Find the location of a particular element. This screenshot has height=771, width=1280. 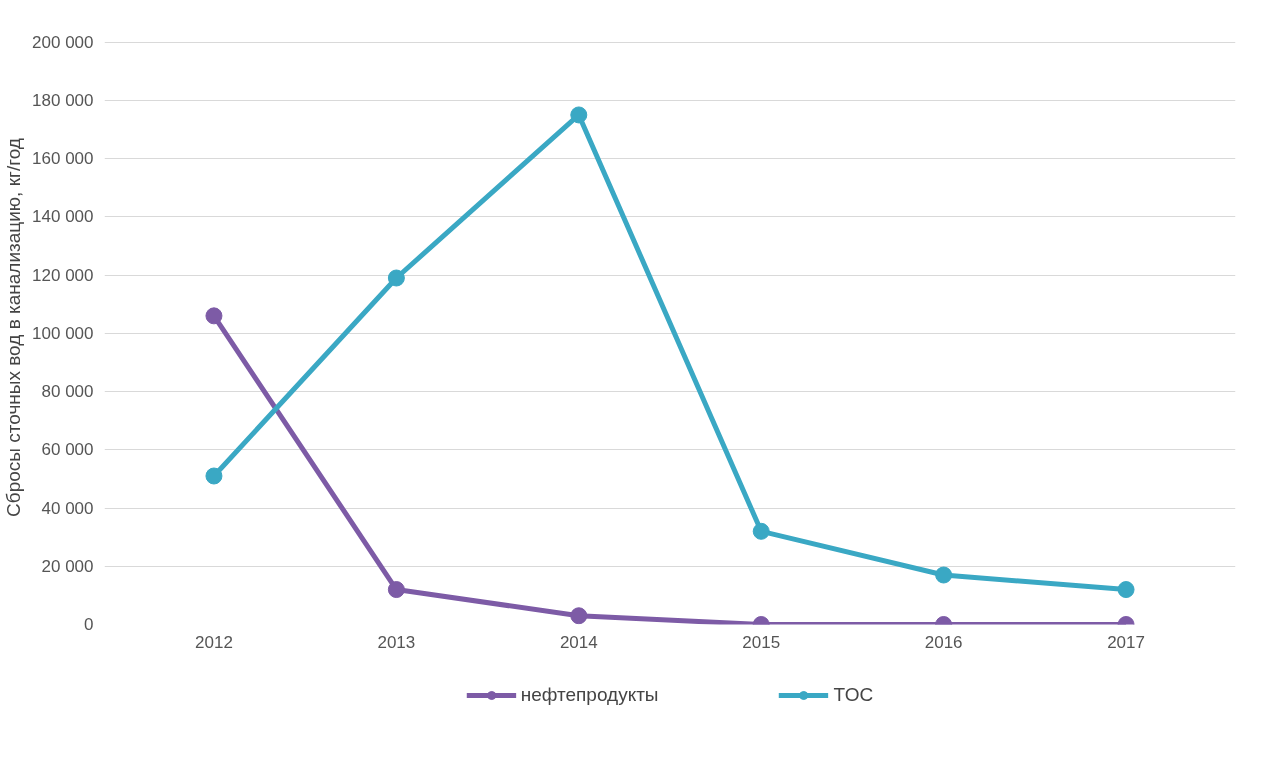

x-tick-label: 2016 is located at coordinates (943, 642).